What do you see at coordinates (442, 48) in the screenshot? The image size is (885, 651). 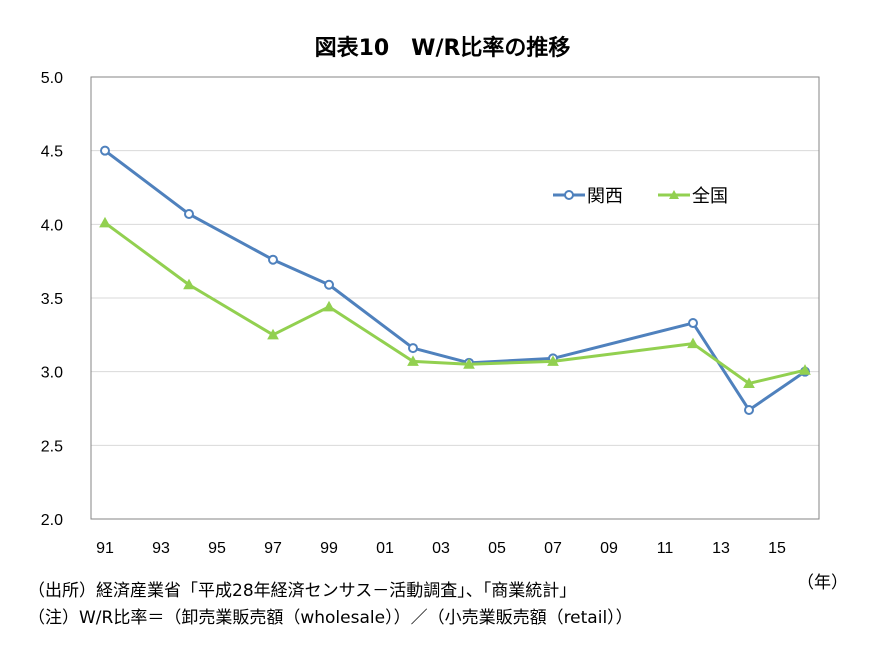 I see `chart-title: 図表10 W/R比率の推移` at bounding box center [442, 48].